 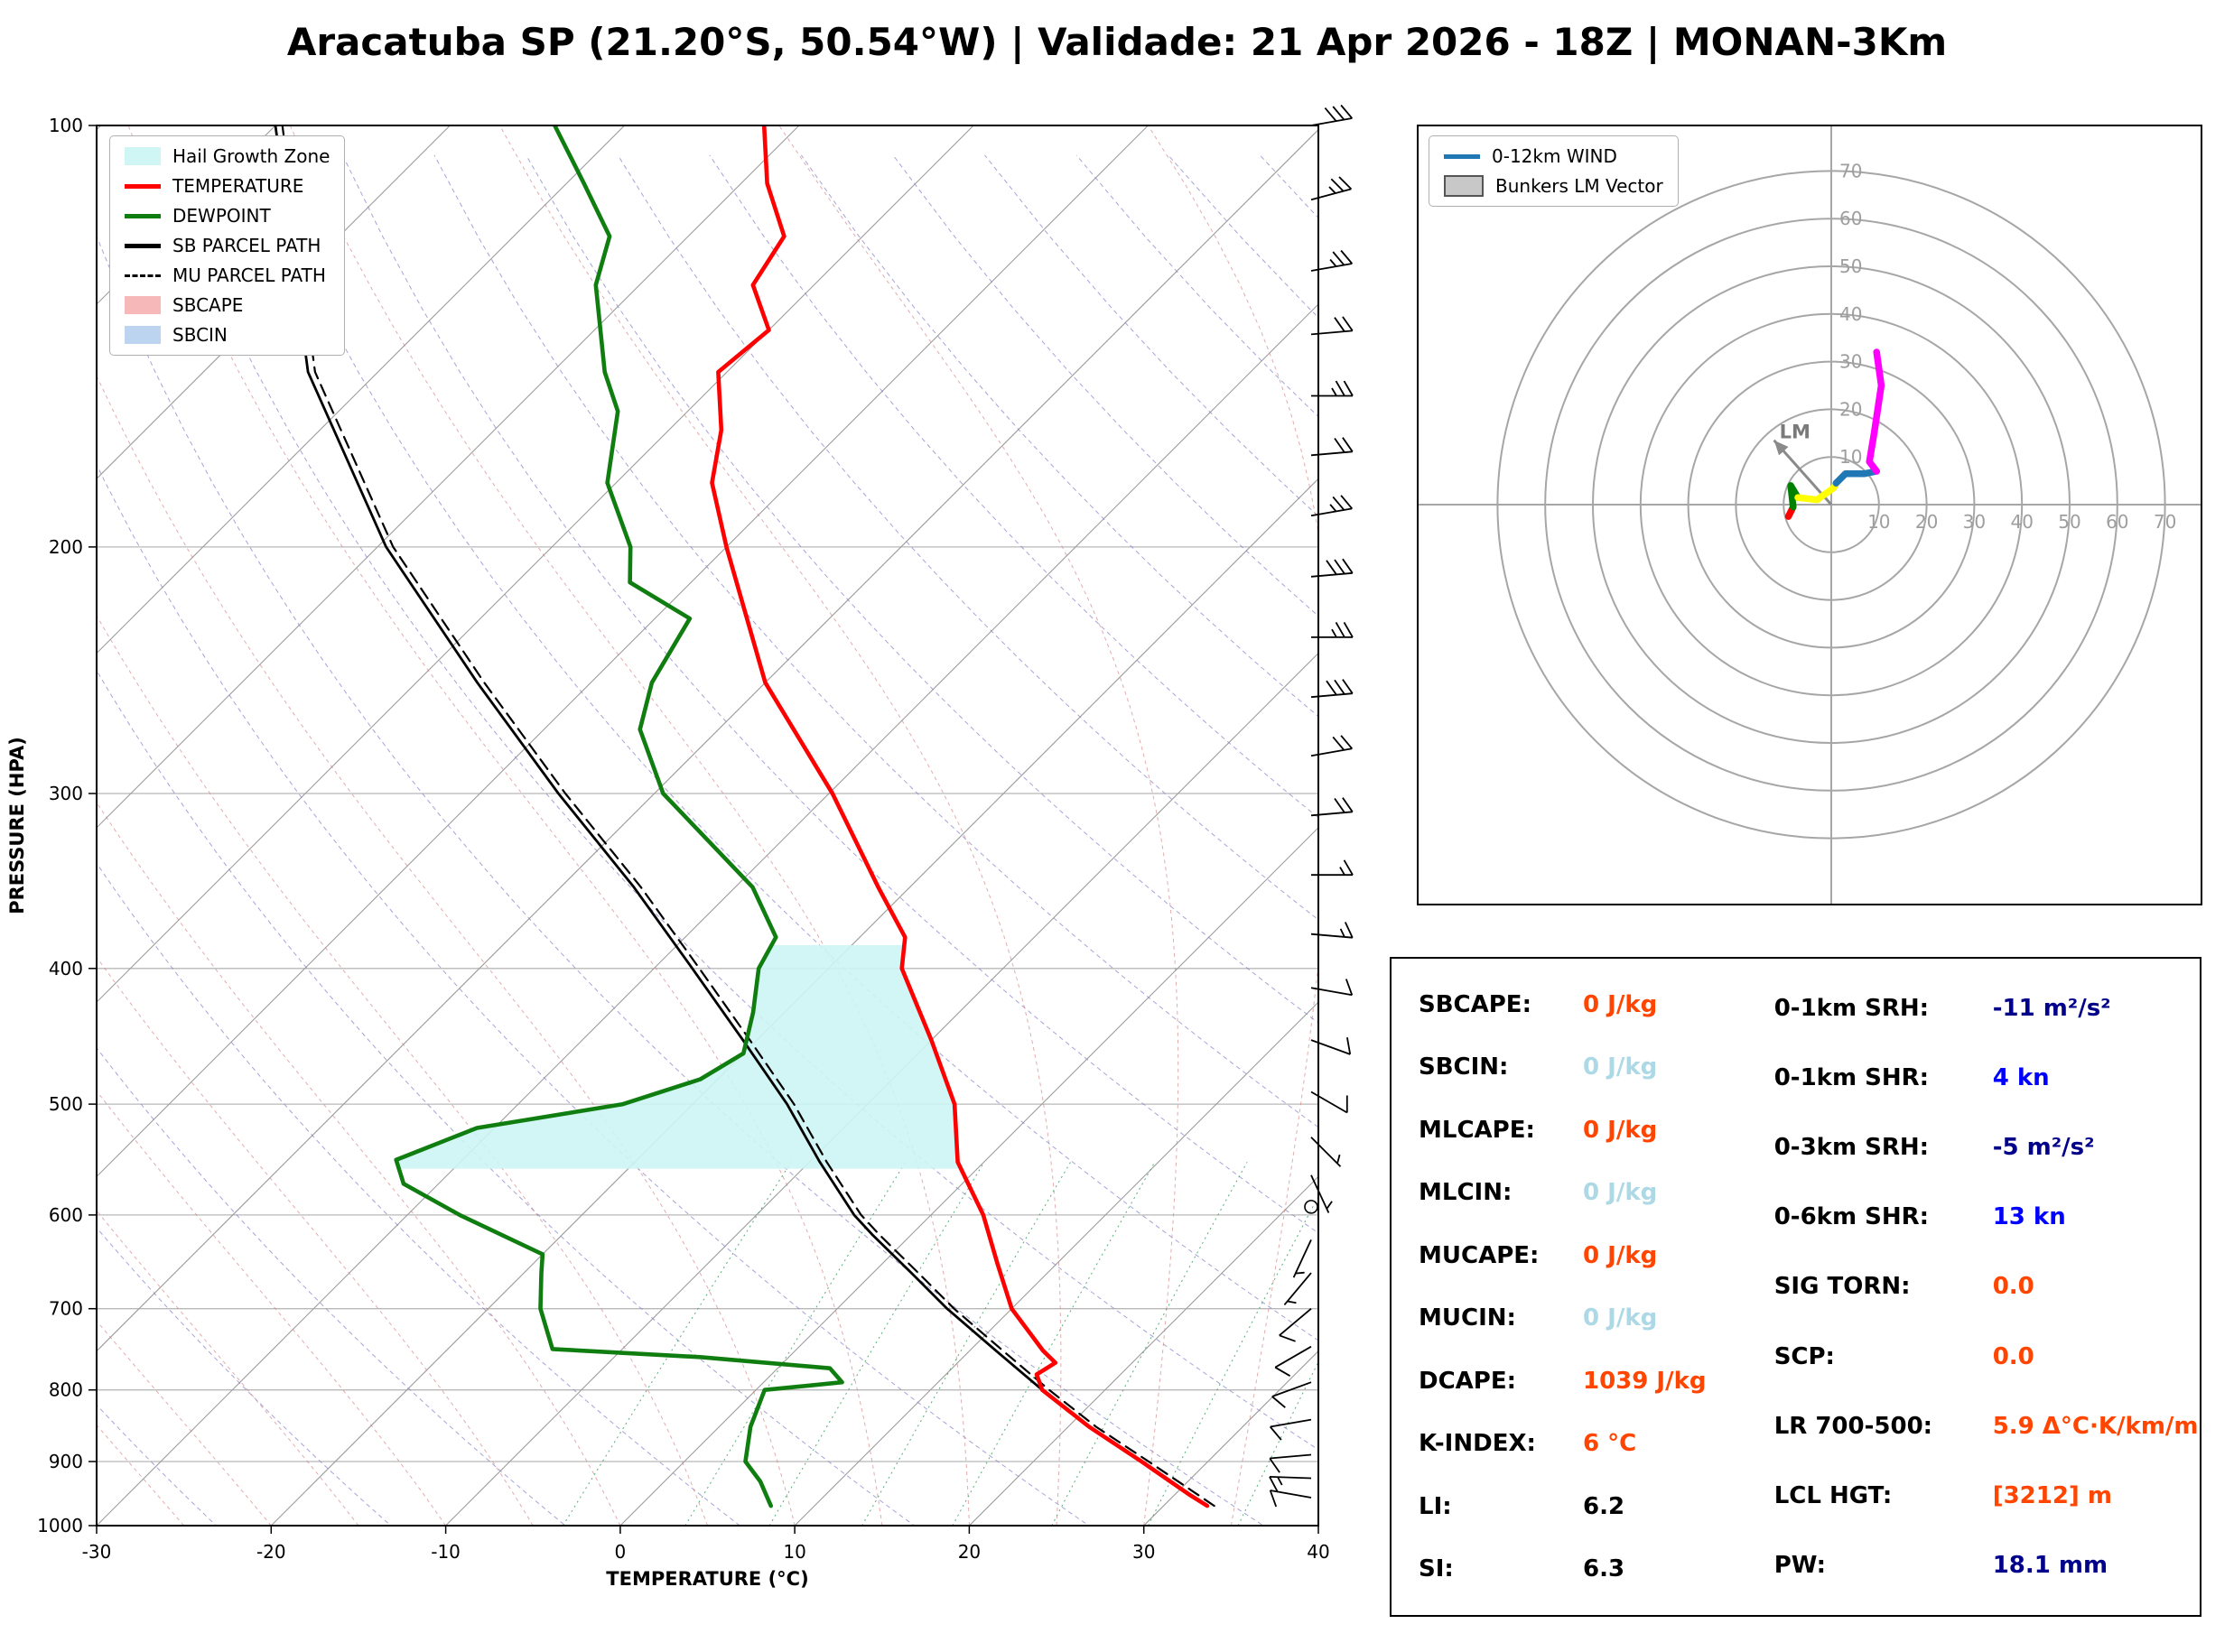 What do you see at coordinates (2021, 1077) in the screenshot?
I see `stat-value: 4 kn` at bounding box center [2021, 1077].